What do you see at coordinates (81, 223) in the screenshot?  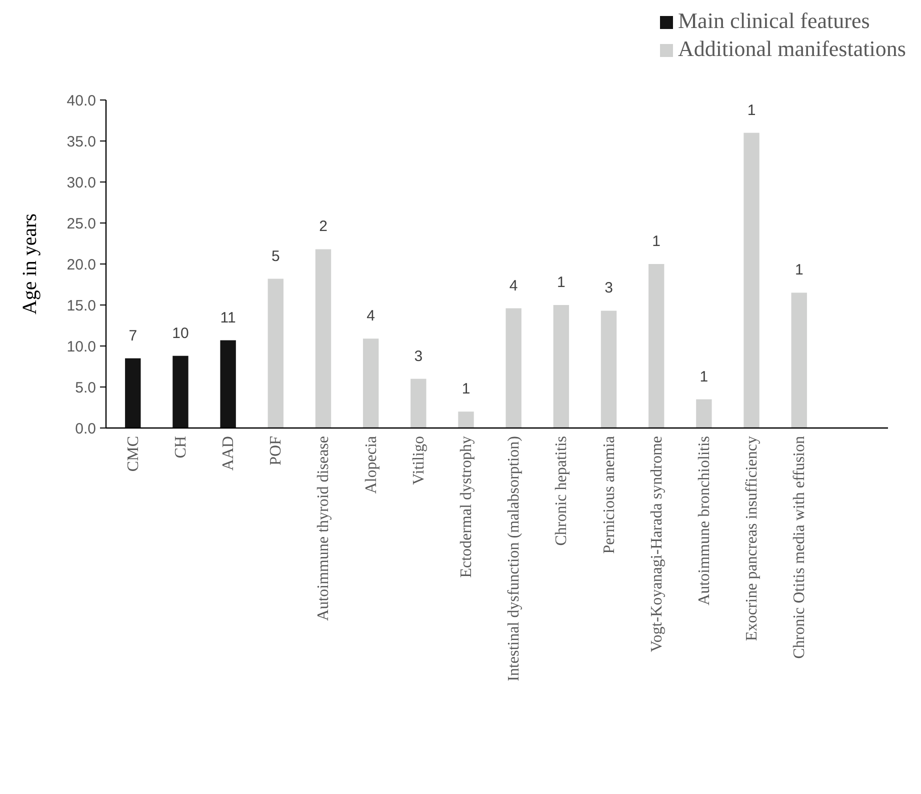 I see `y-tick-label: 25.0` at bounding box center [81, 223].